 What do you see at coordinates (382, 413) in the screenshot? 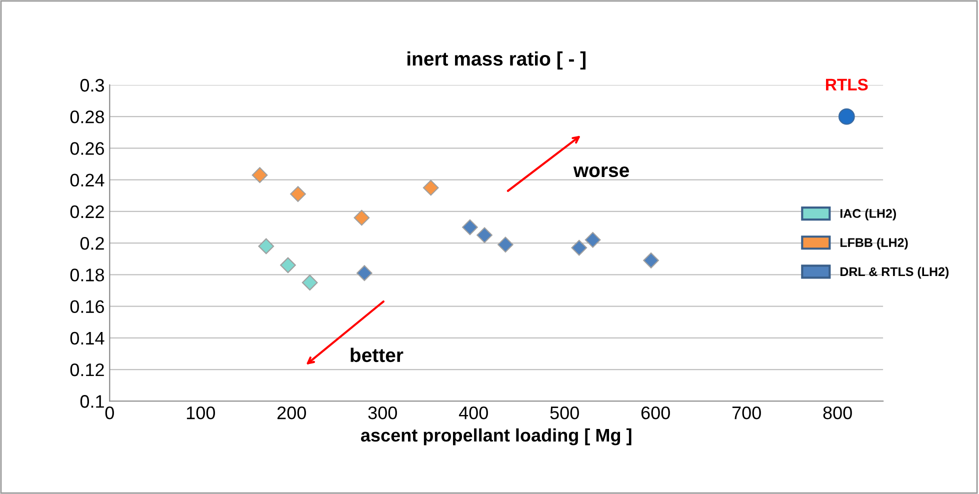
I see `x-tick-label: 300` at bounding box center [382, 413].